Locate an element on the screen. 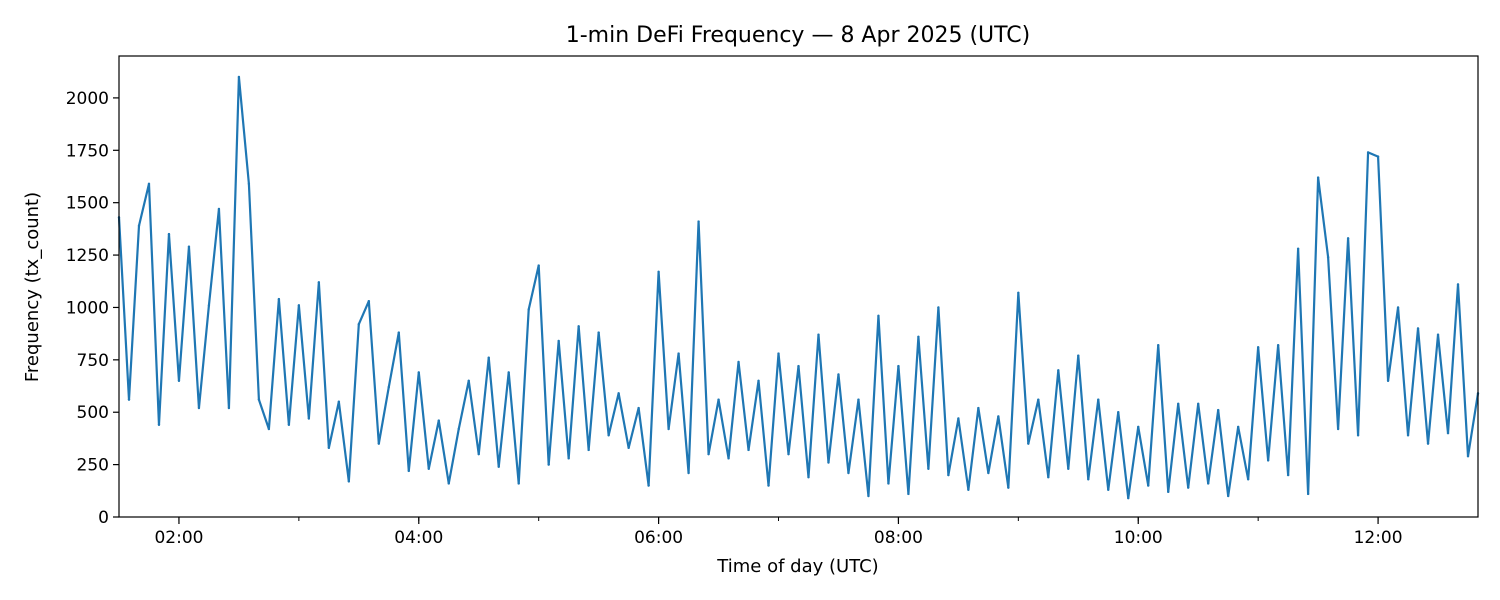 The image size is (1500, 600). y-tick-label: 500 is located at coordinates (93, 413).